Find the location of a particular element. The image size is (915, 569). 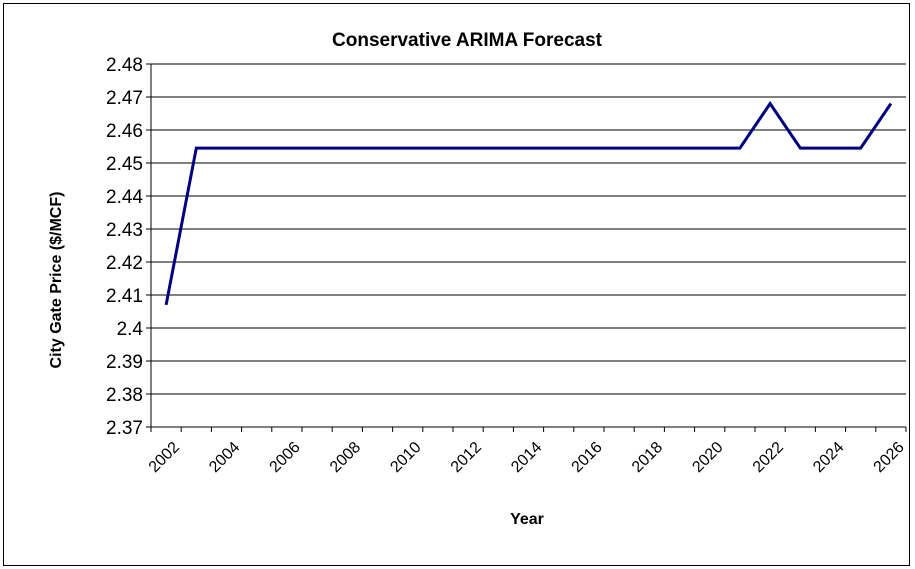

y-tick-label: 2.43 is located at coordinates (124, 230).